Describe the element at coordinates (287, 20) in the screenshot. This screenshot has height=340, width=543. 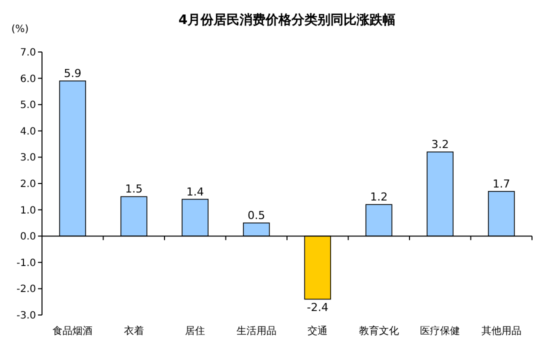
I see `chart-title: 4月份居民消费价格分类别同比涨跌幅` at that location.